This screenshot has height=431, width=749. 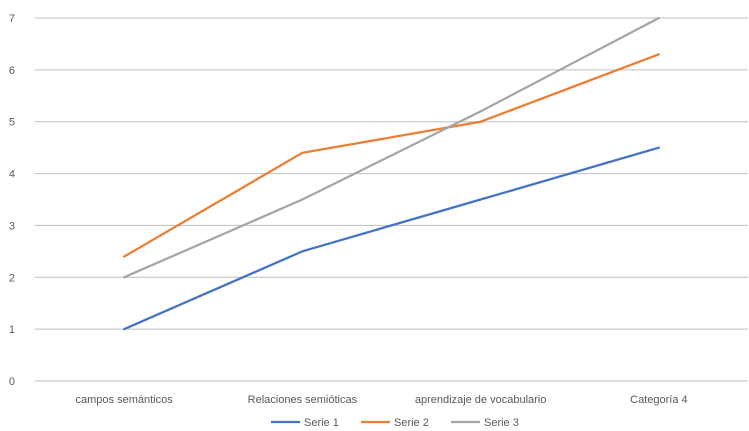 I want to click on y-tick-label: 1, so click(x=12, y=330).